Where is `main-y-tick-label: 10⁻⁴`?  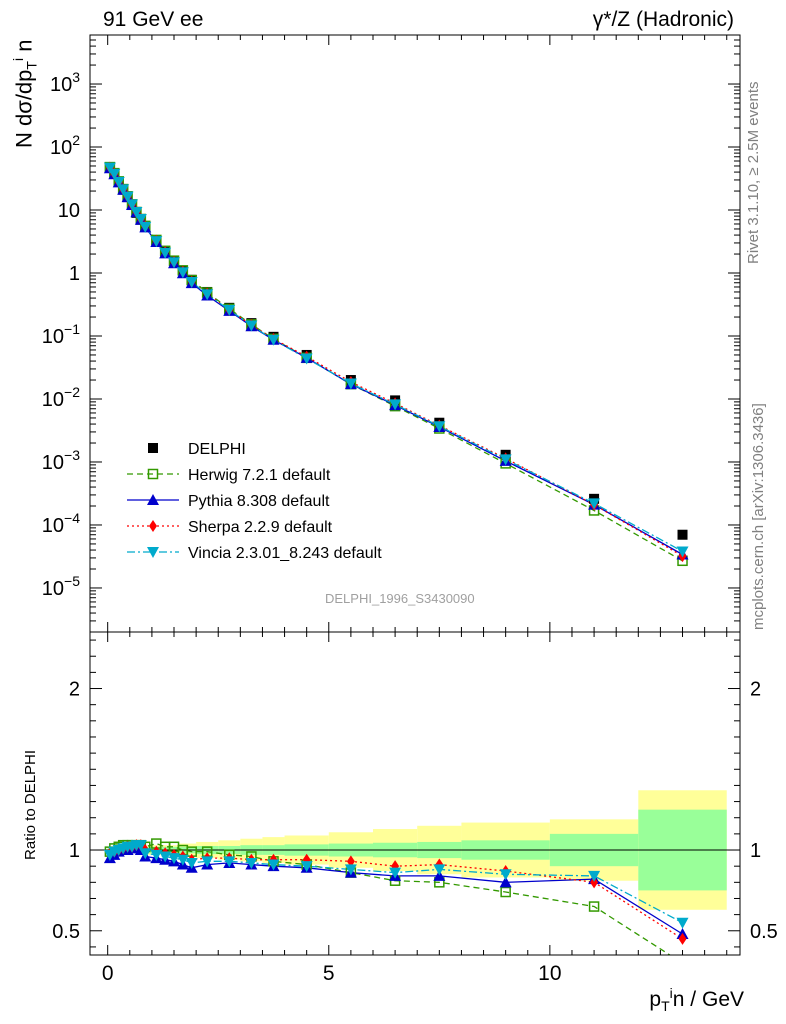
main-y-tick-label: 10⁻⁴ is located at coordinates (61, 523).